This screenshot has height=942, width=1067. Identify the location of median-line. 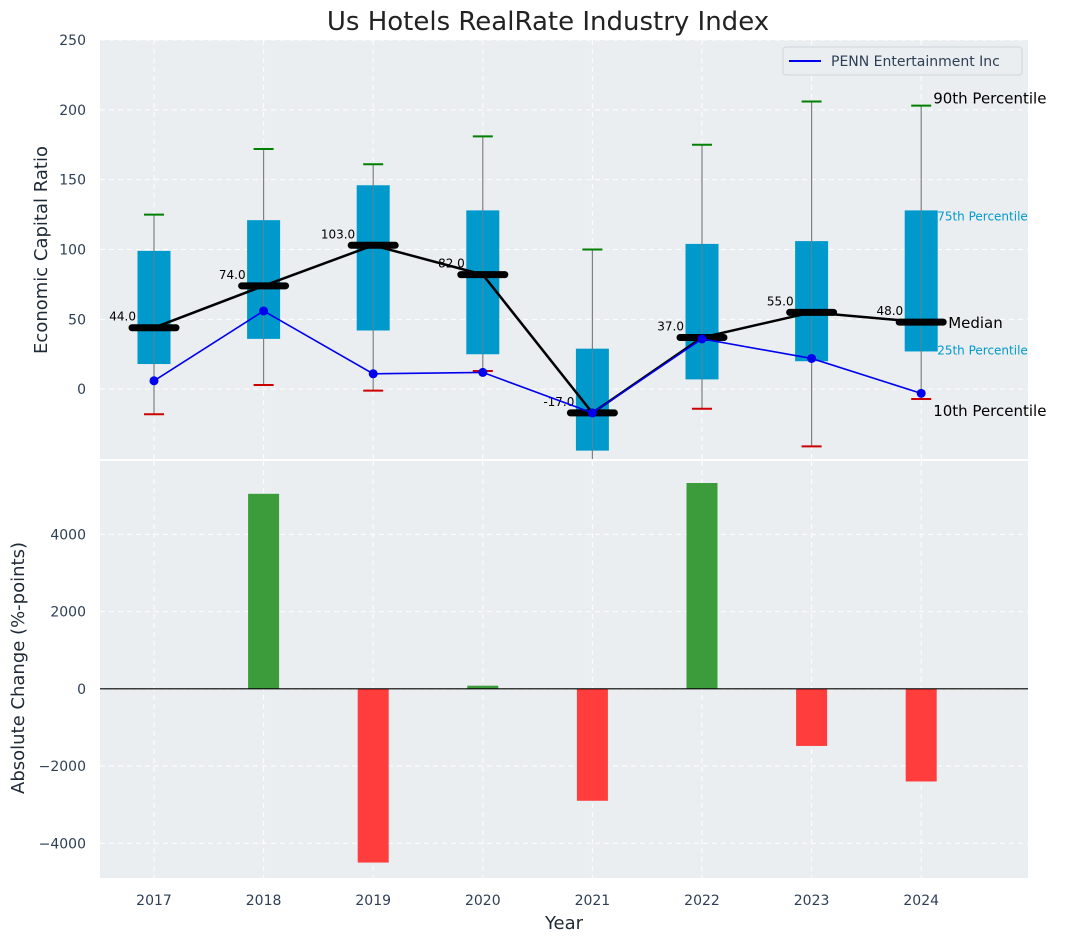
(537, 329).